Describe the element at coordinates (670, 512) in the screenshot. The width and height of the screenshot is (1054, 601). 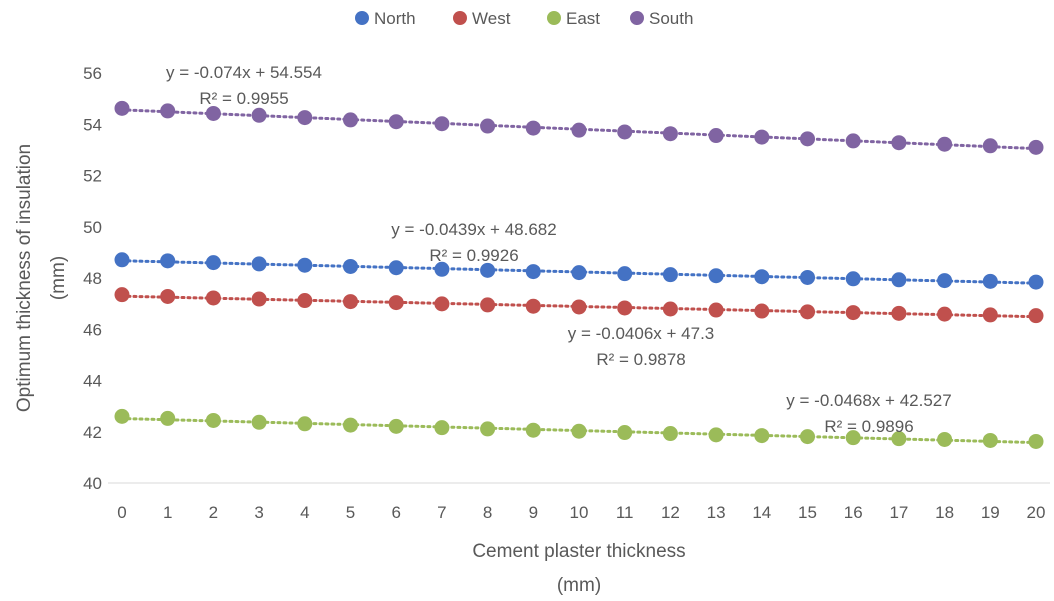
I see `x-tick-label: 12` at that location.